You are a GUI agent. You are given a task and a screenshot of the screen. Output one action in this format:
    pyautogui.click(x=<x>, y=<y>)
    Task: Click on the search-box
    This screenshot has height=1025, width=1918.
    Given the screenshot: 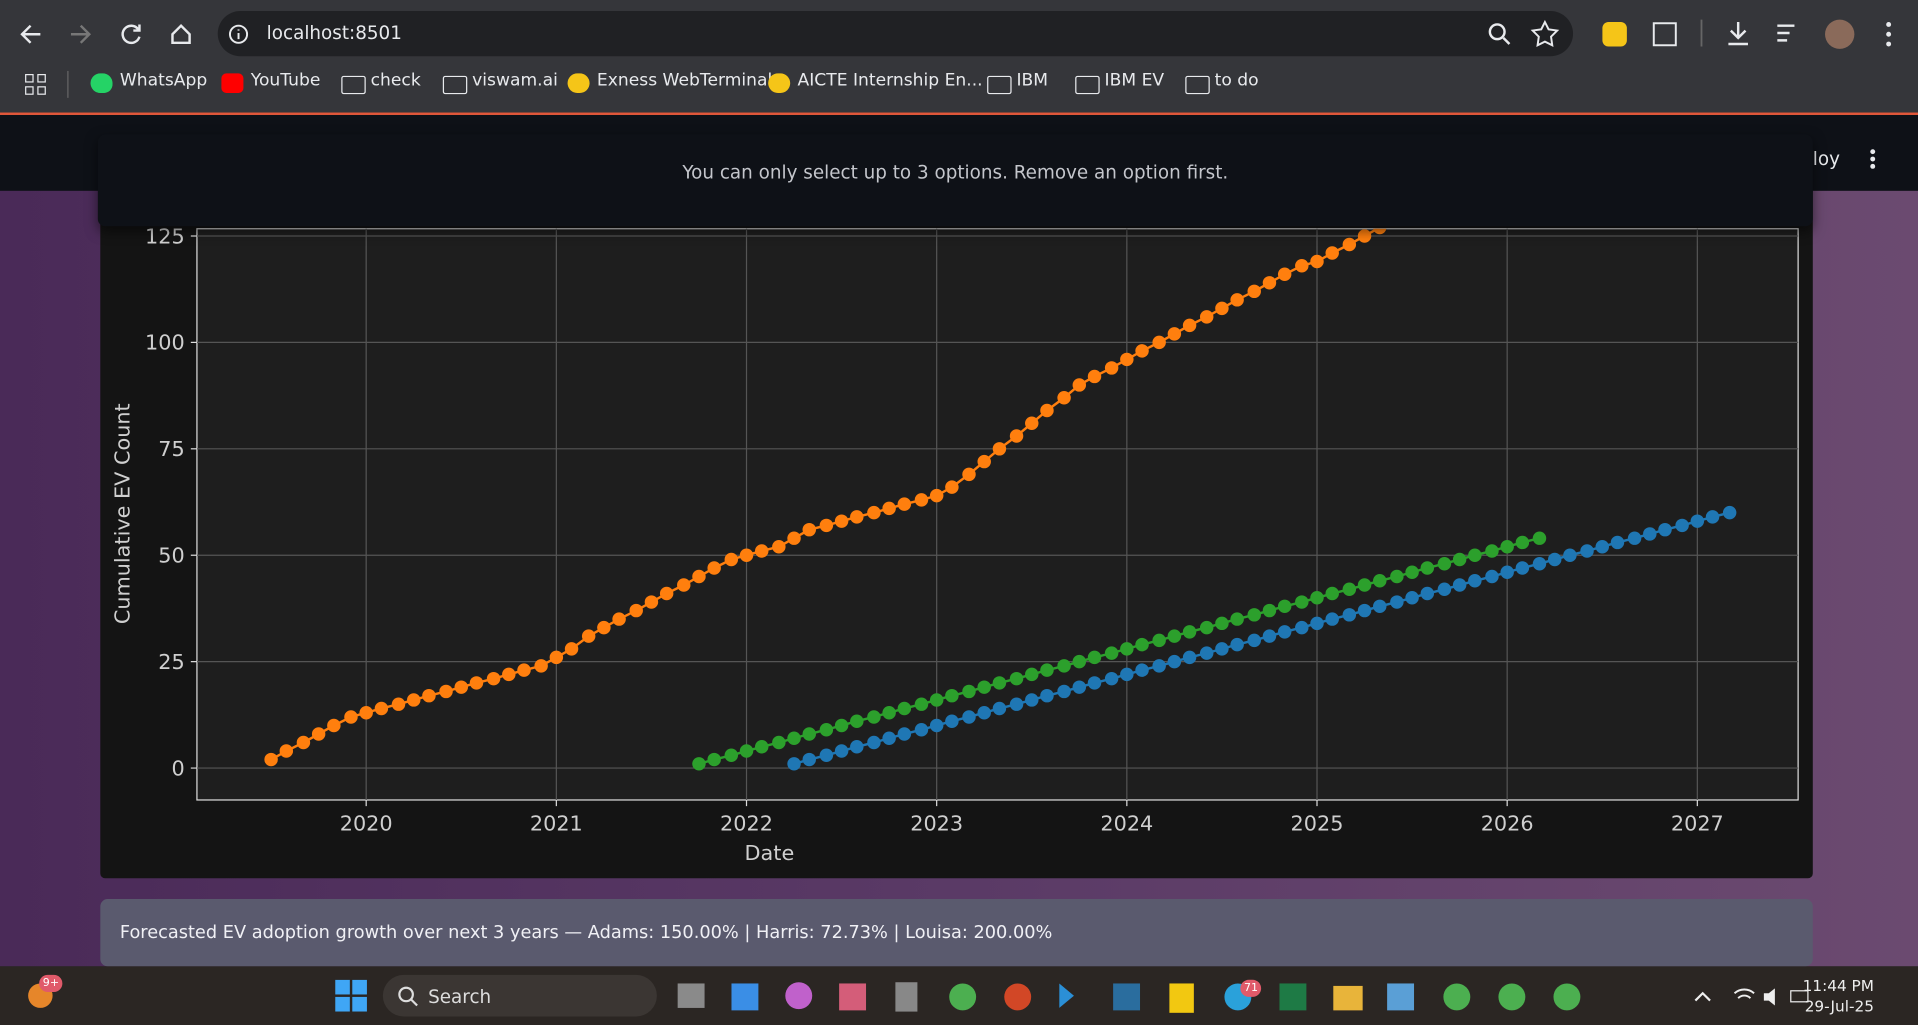 What is the action you would take?
    pyautogui.click(x=519, y=995)
    